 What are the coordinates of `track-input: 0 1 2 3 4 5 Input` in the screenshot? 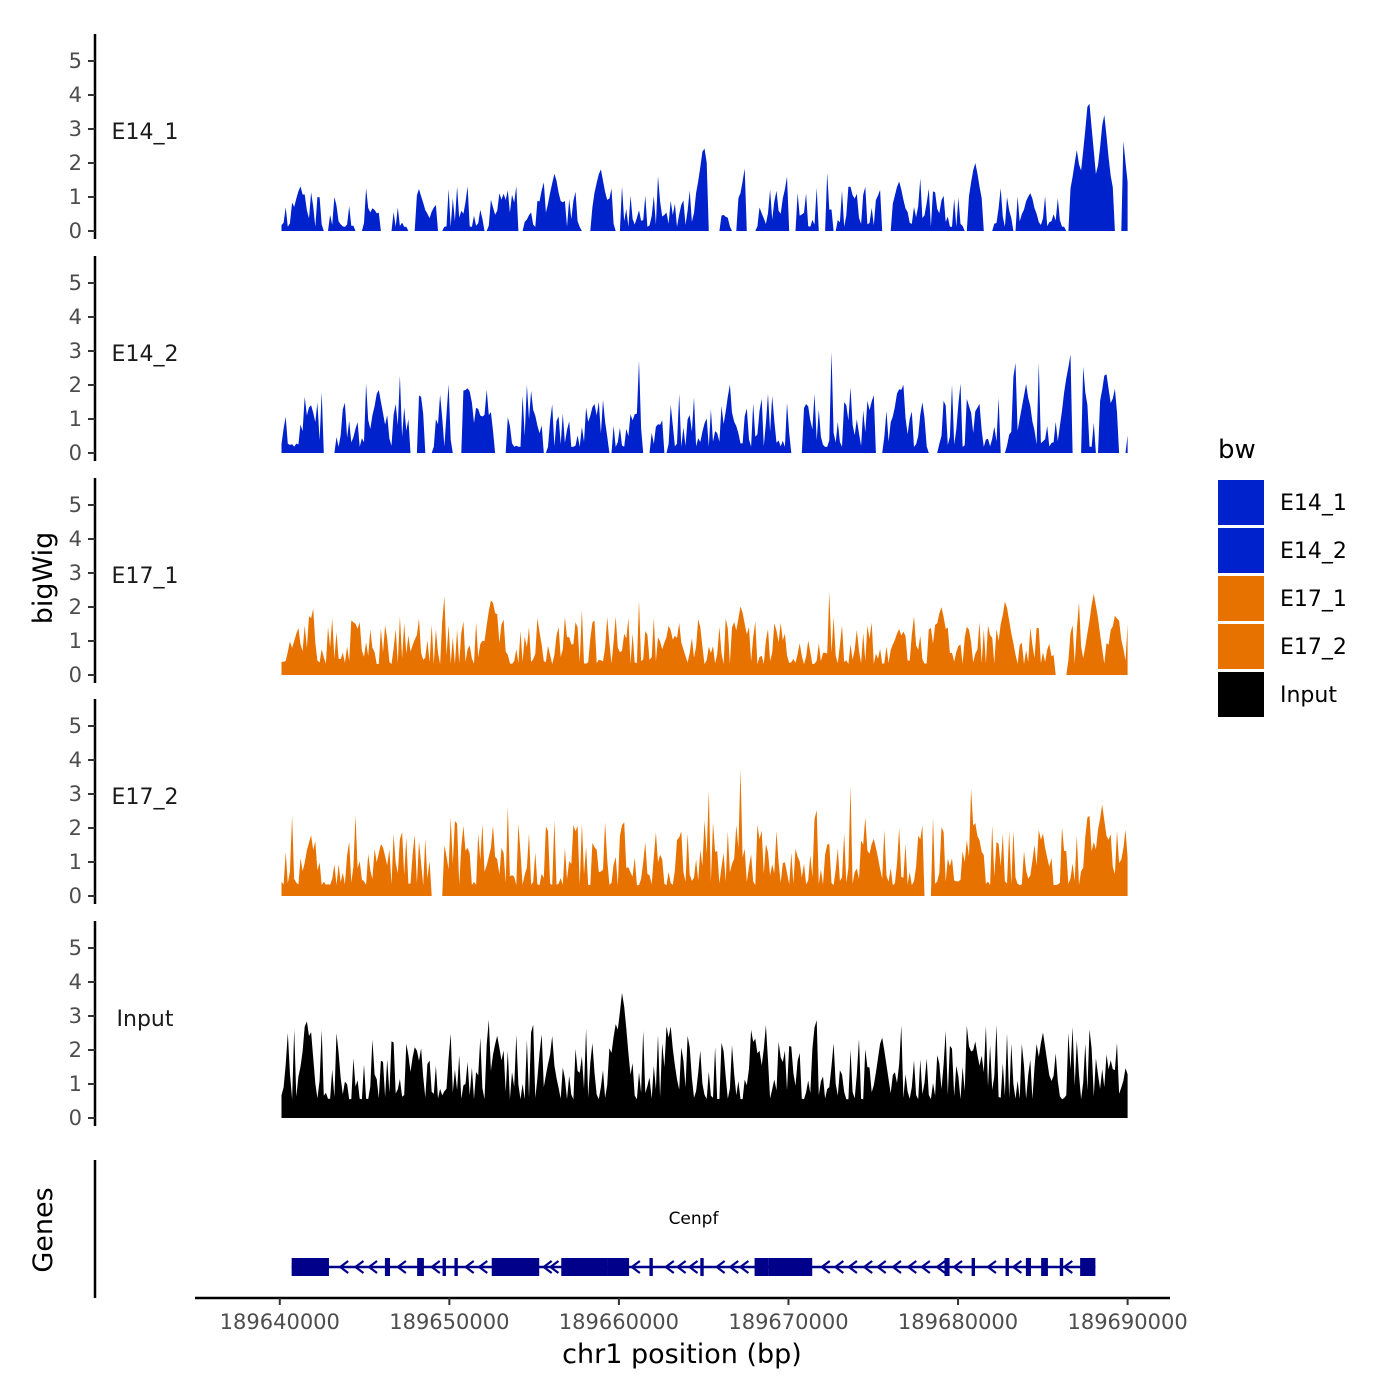 It's located at (598, 1025).